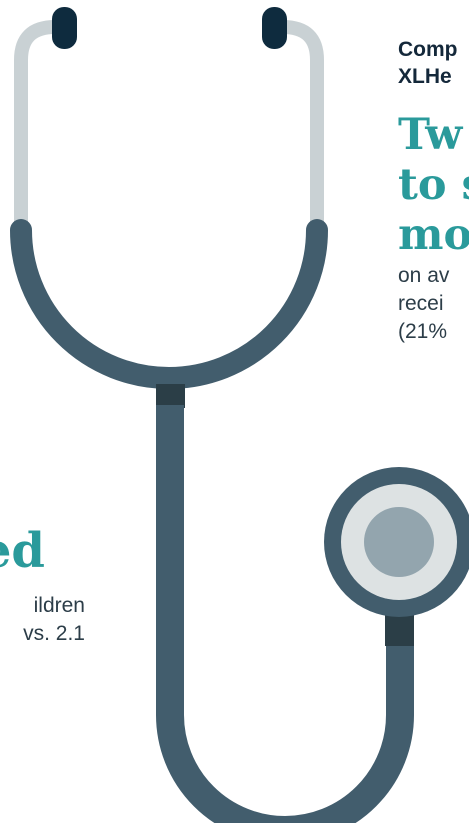 This screenshot has height=823, width=469. Describe the element at coordinates (54, 633) in the screenshot. I see `body-line: vs. 2.1` at that location.